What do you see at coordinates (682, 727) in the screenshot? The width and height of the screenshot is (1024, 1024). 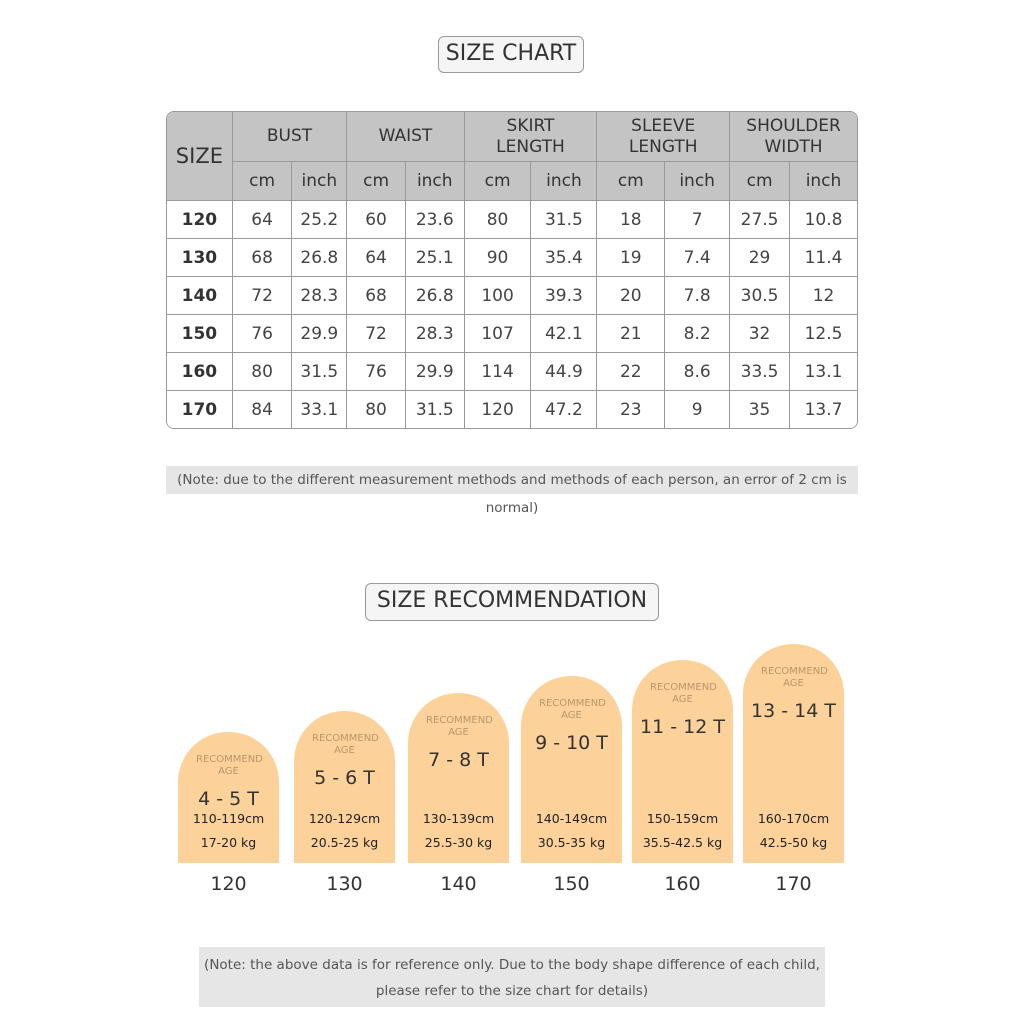 I see `age-range: 11 - 12 T` at bounding box center [682, 727].